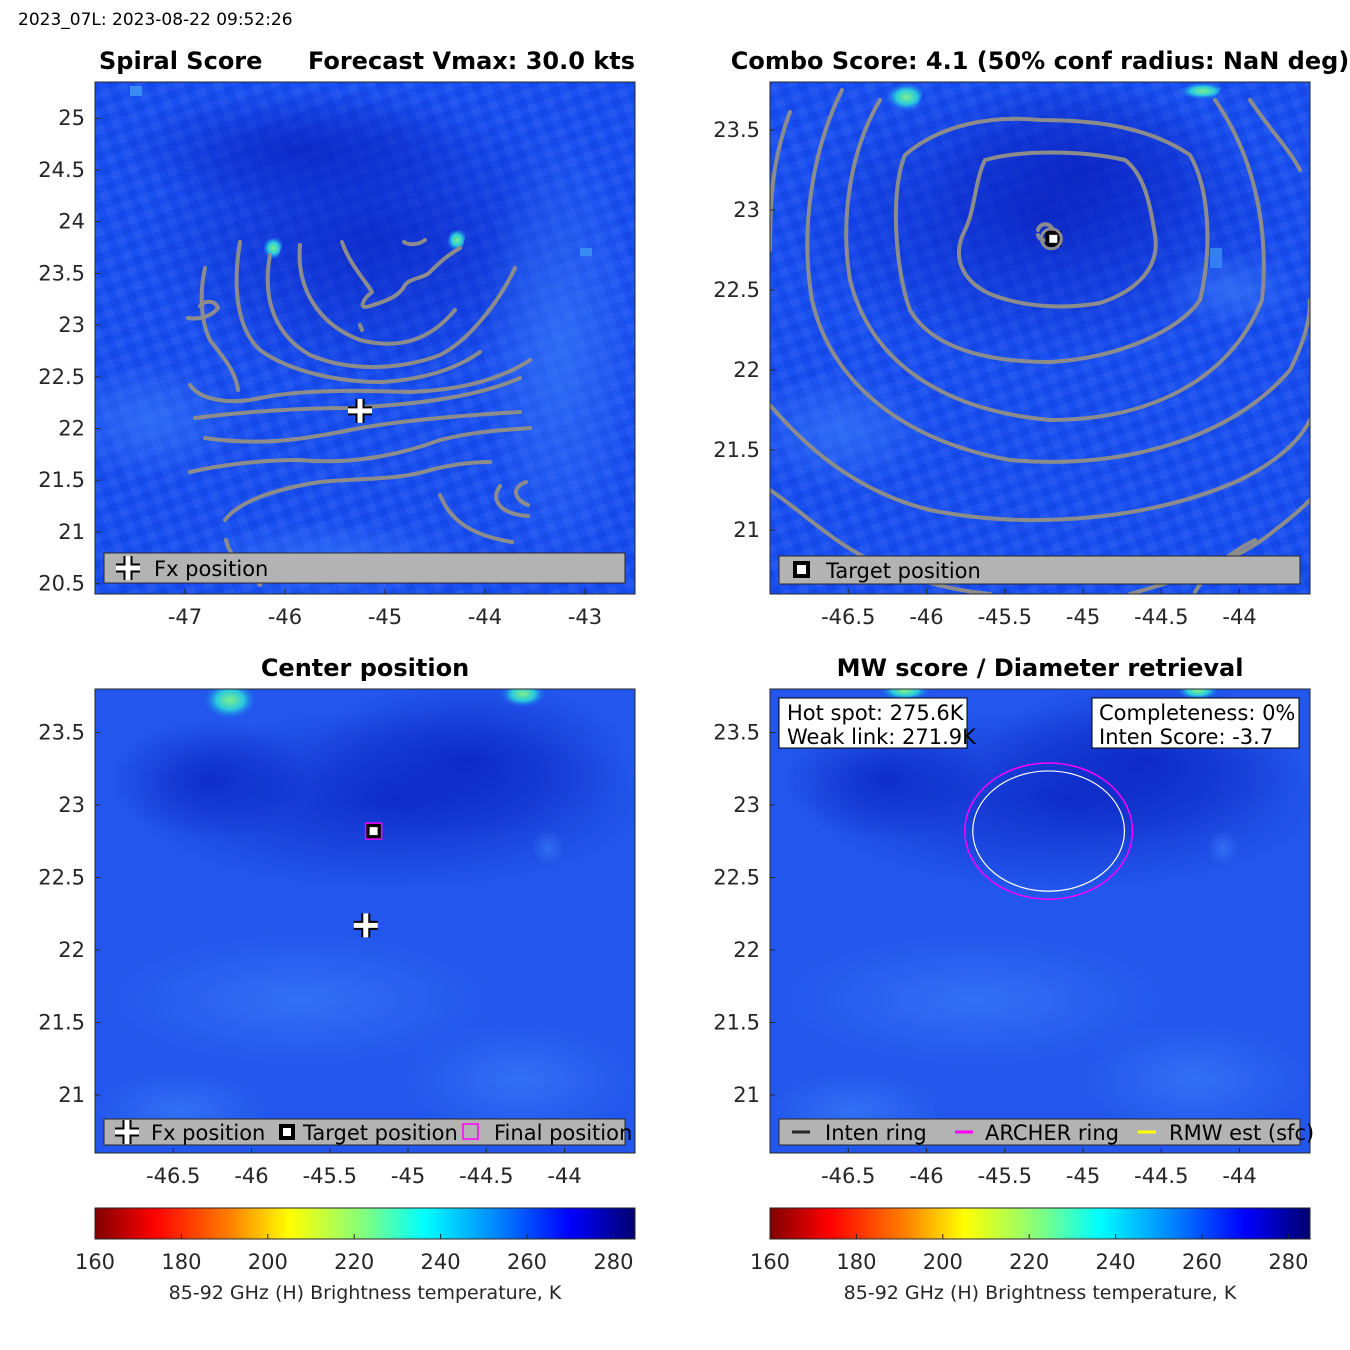 Image resolution: width=1350 pixels, height=1350 pixels. I want to click on spiral-legend-label: Fx position, so click(211, 569).